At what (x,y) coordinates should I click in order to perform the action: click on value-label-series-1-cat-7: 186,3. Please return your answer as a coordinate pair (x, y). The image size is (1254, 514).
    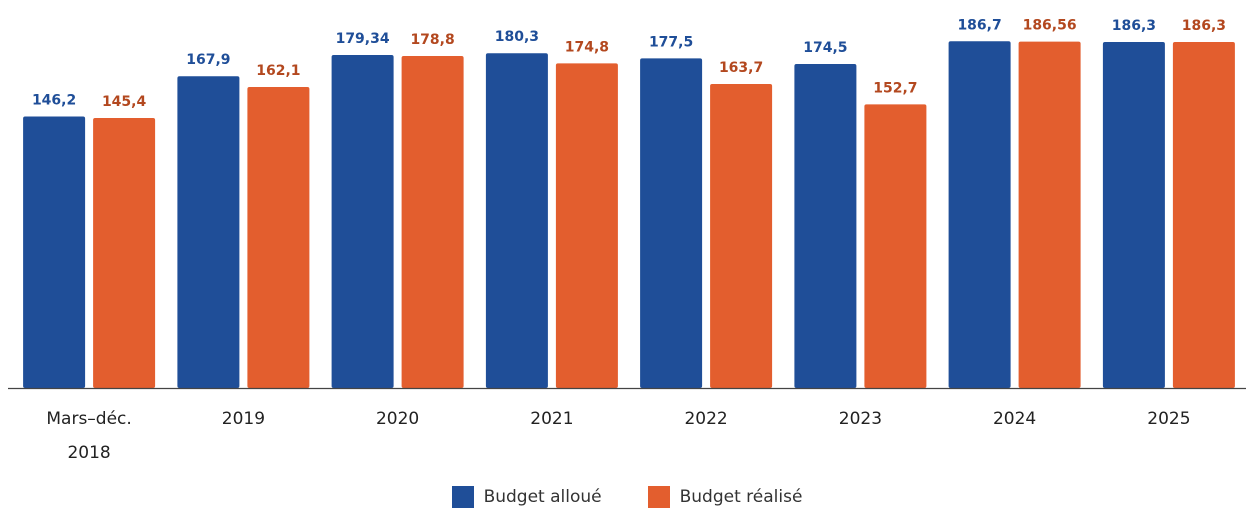
    Looking at the image, I should click on (1204, 26).